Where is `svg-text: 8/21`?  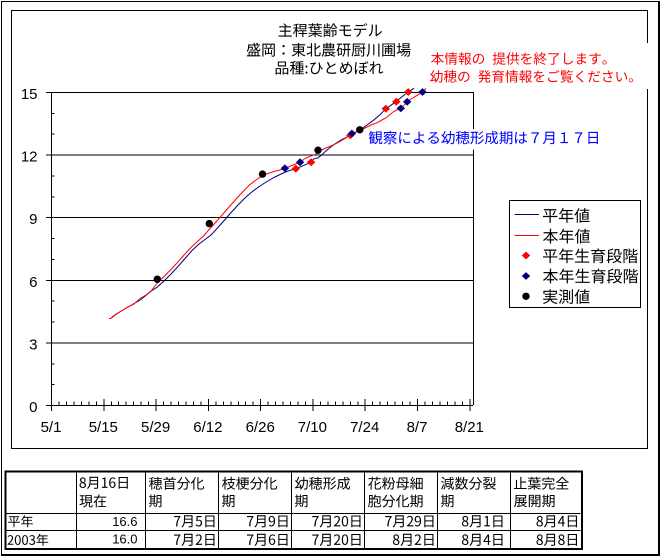 svg-text: 8/21 is located at coordinates (469, 427).